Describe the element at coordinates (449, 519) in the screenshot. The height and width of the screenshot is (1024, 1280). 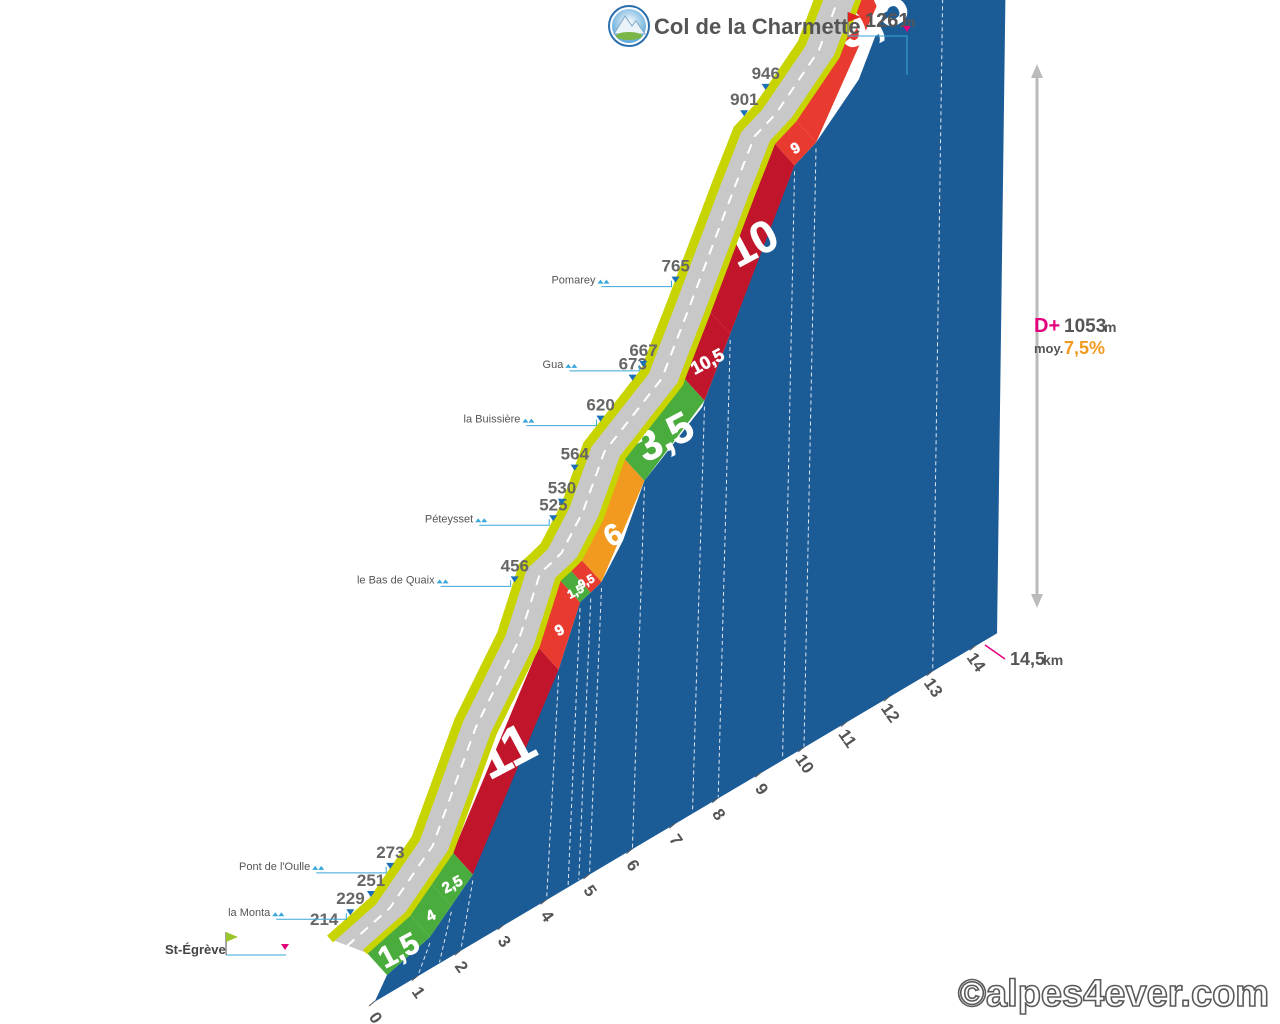
I see `place-label: Péteysset` at that location.